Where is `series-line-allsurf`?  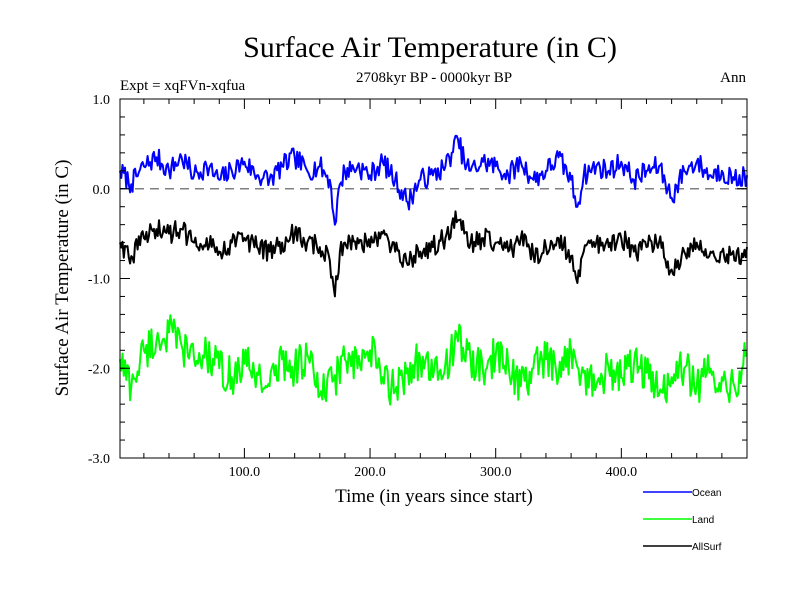
series-line-allsurf is located at coordinates (433, 254).